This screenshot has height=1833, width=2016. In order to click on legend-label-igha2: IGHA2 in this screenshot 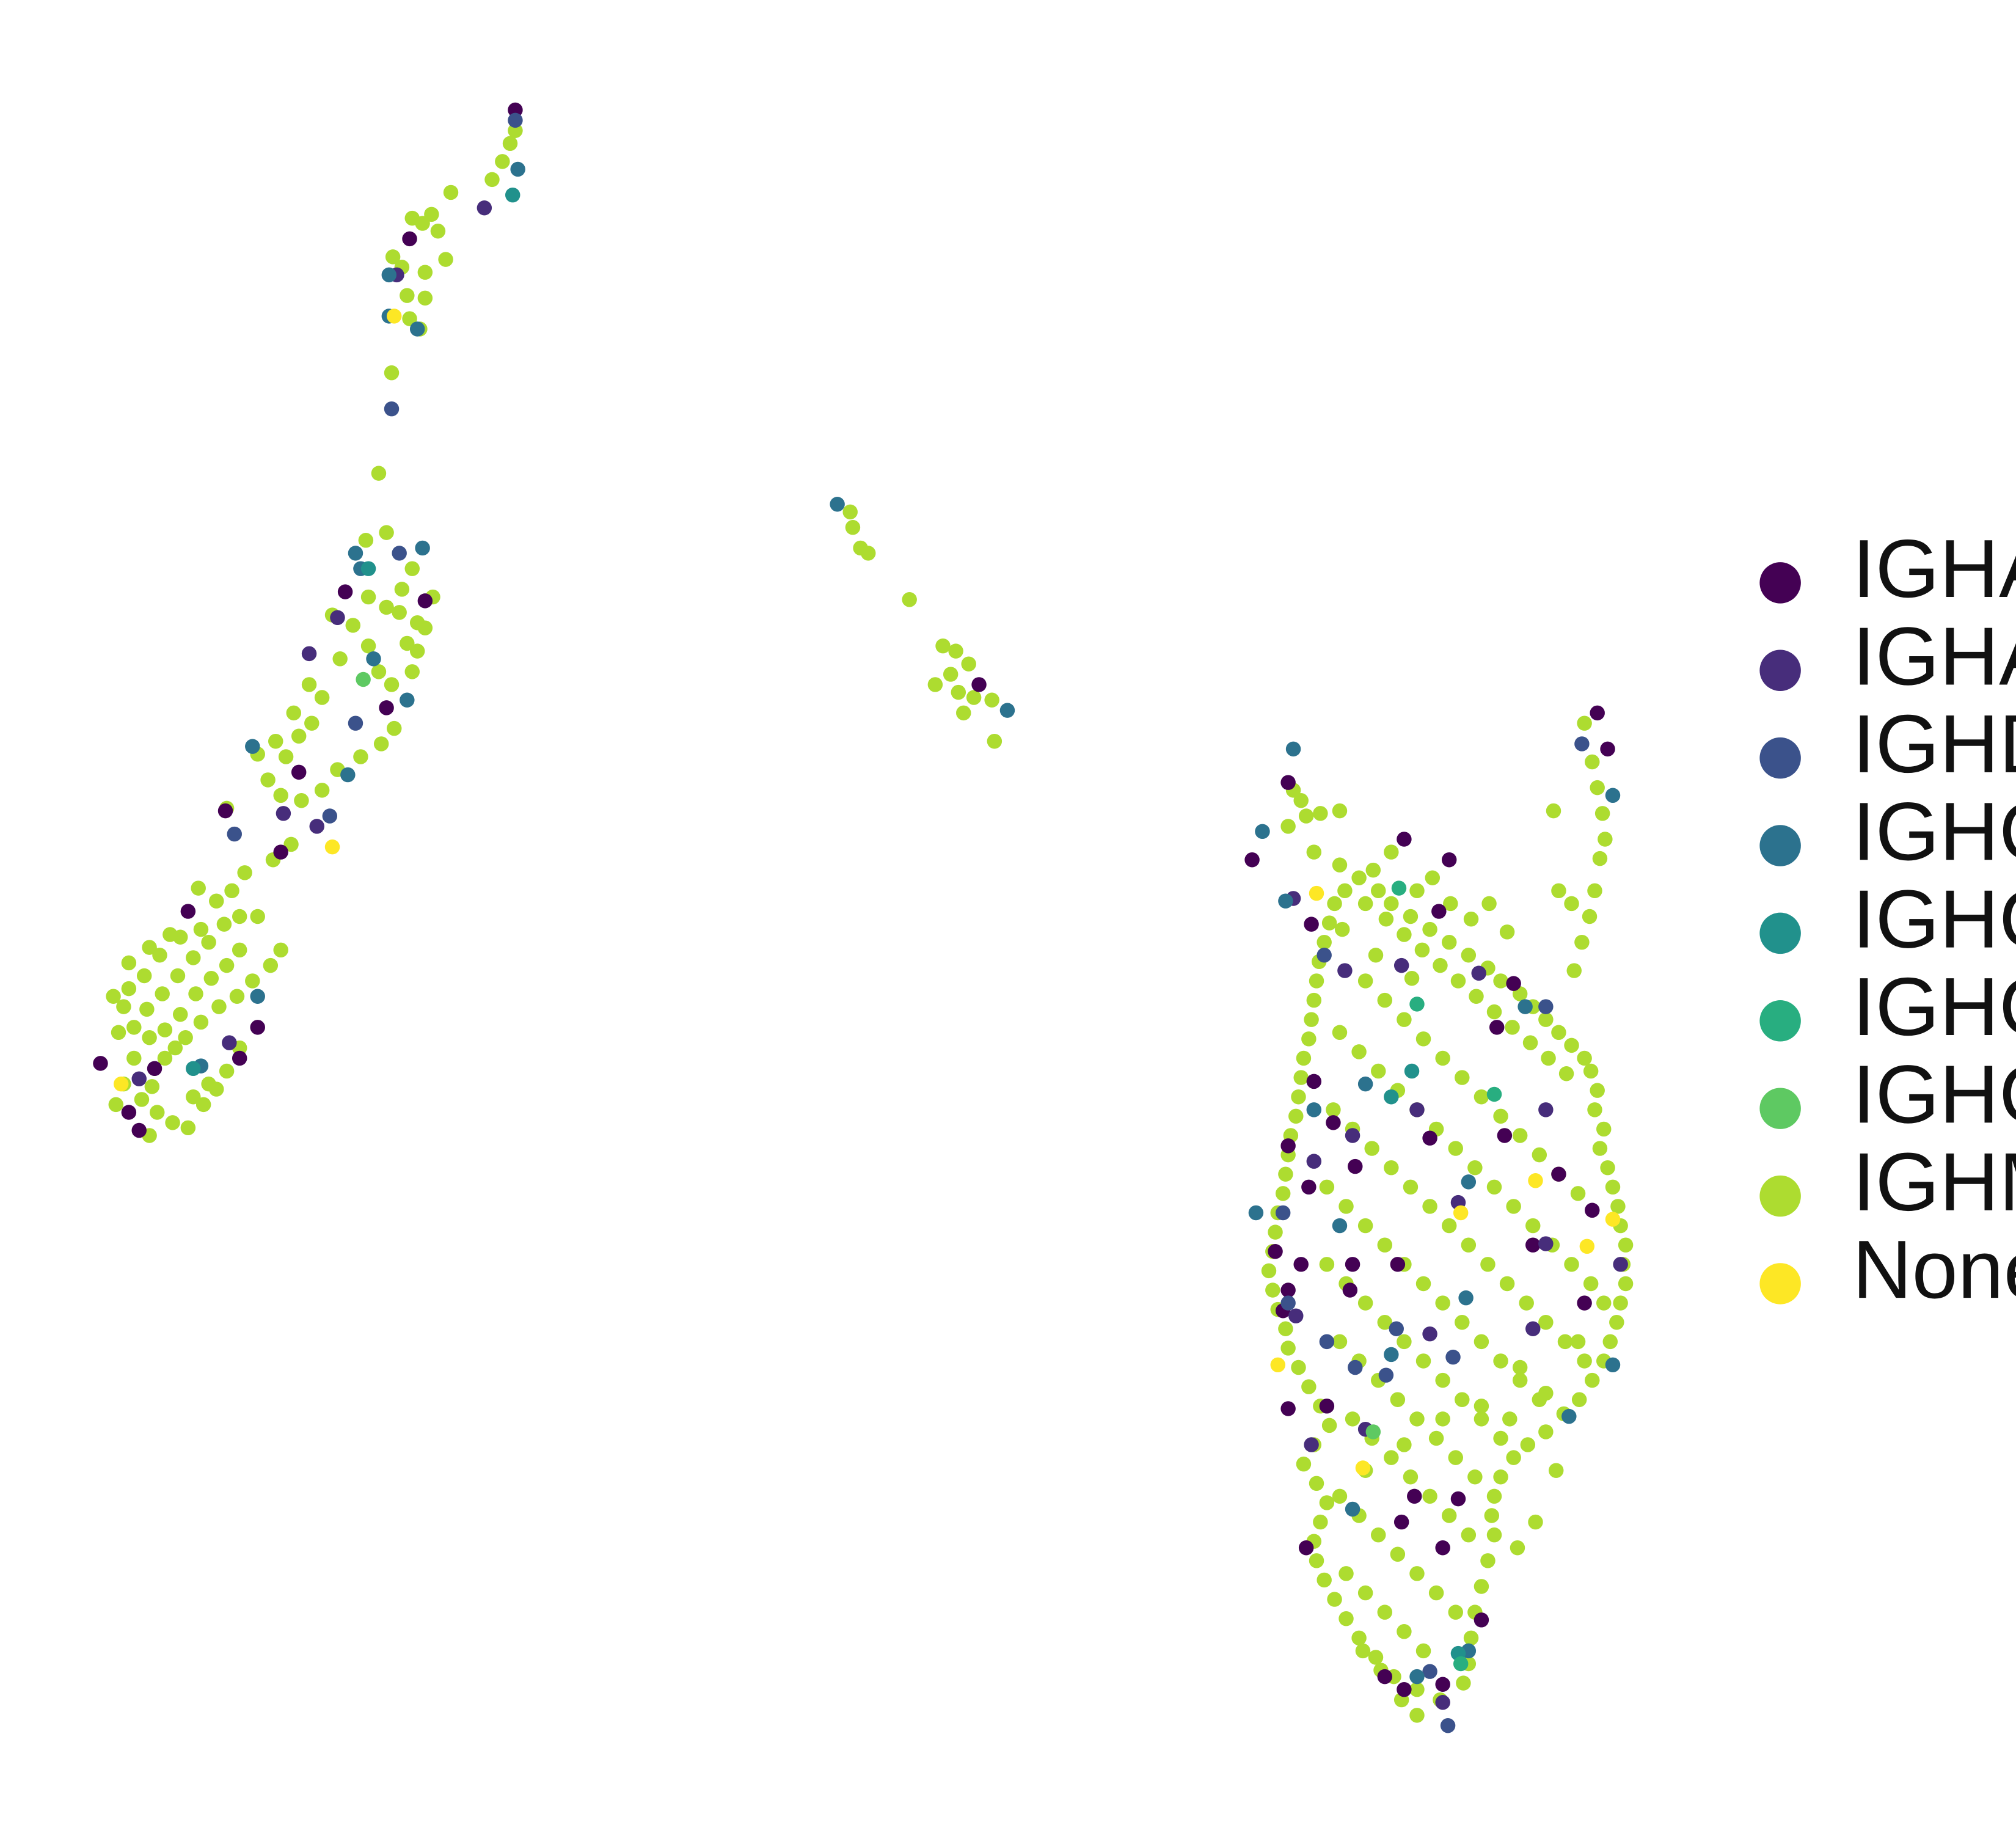, I will do `click(1934, 656)`.